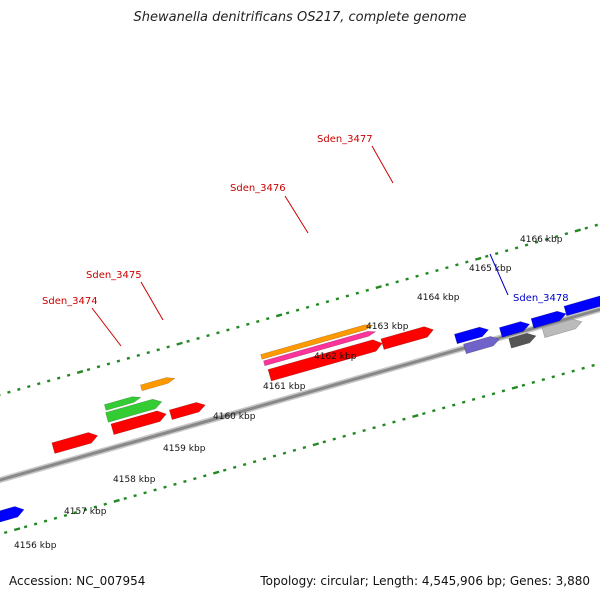  I want to click on gene-label: Sden_3474, so click(70, 301).